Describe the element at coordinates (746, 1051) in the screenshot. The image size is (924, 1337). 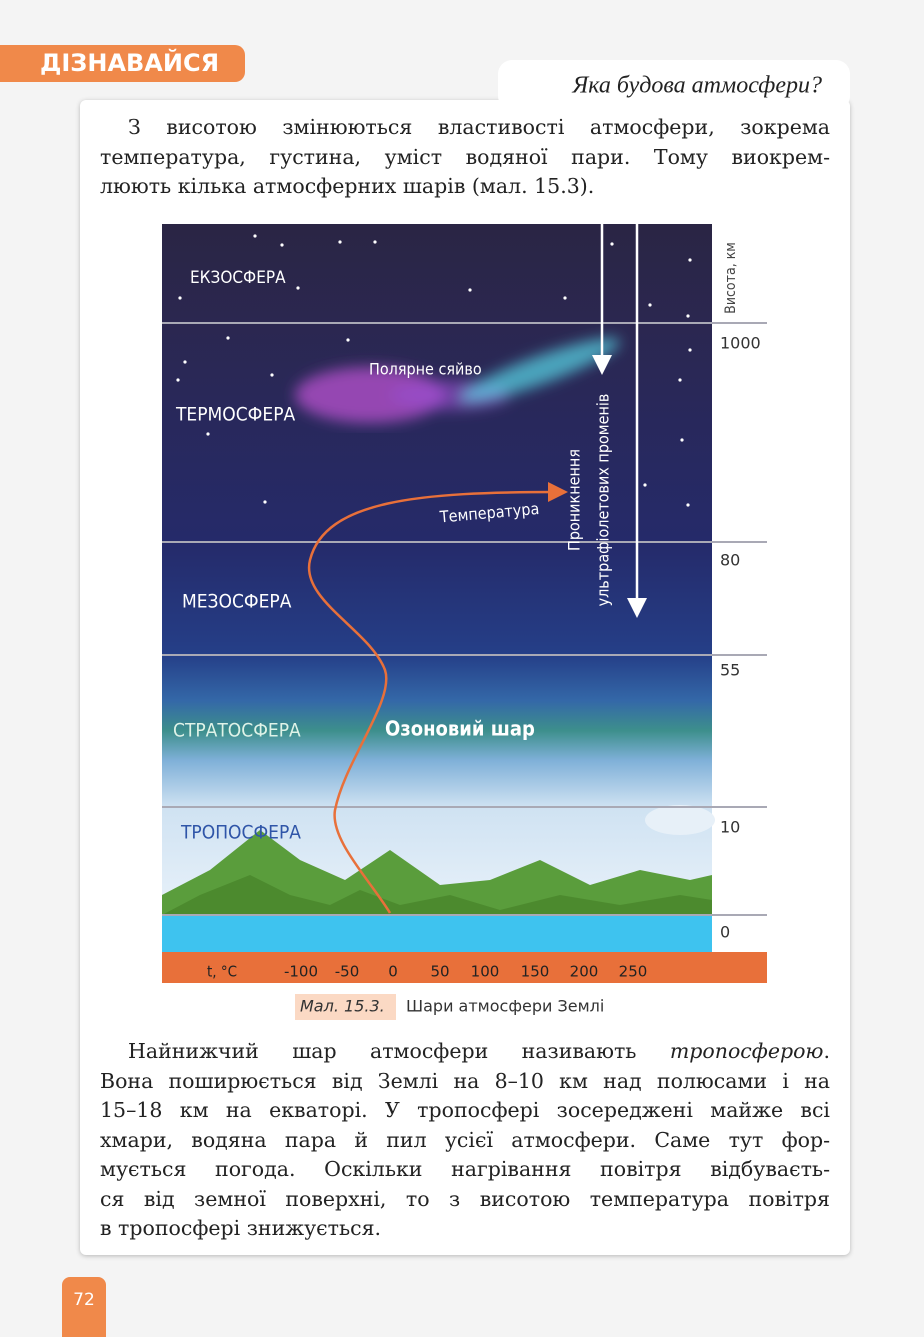
I see `term: тропосферою` at that location.